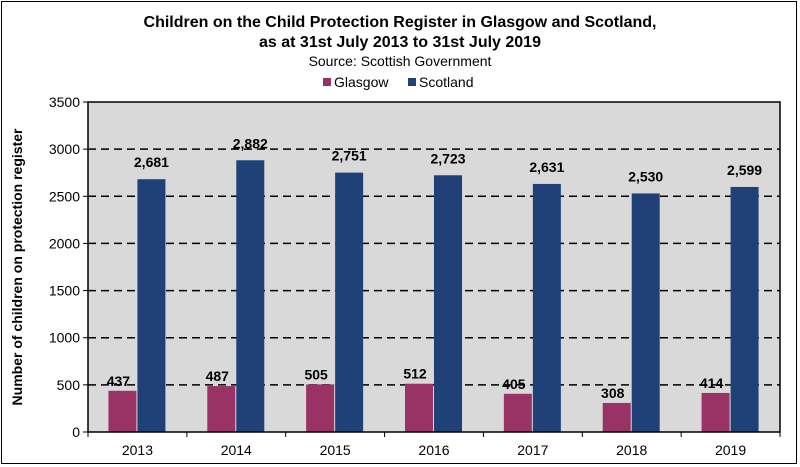 The width and height of the screenshot is (800, 467). Describe the element at coordinates (64, 243) in the screenshot. I see `y-tick-label: 2000` at that location.